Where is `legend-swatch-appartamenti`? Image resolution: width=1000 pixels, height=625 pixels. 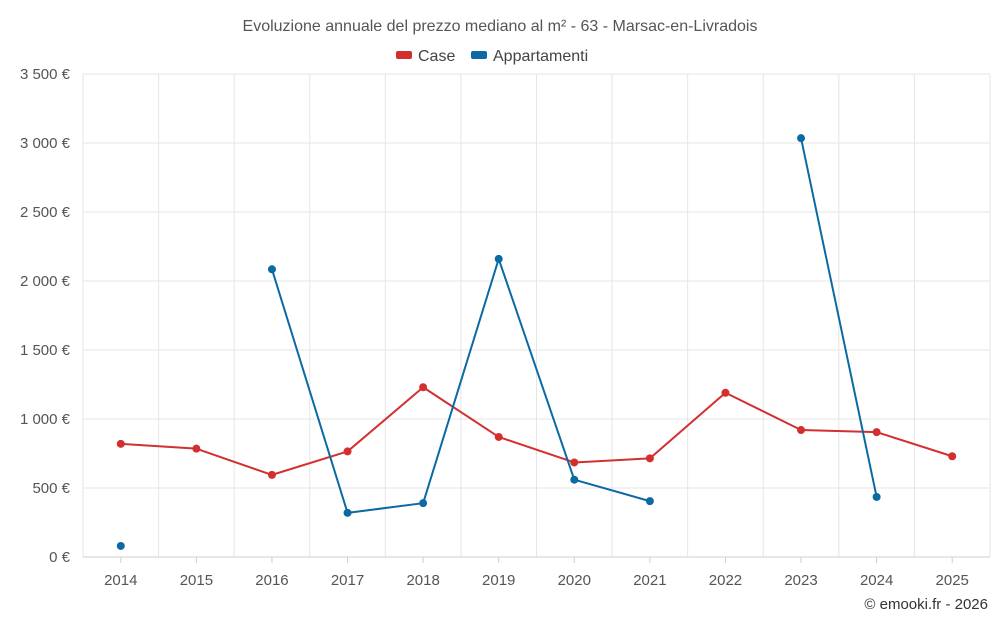 legend-swatch-appartamenti is located at coordinates (479, 55).